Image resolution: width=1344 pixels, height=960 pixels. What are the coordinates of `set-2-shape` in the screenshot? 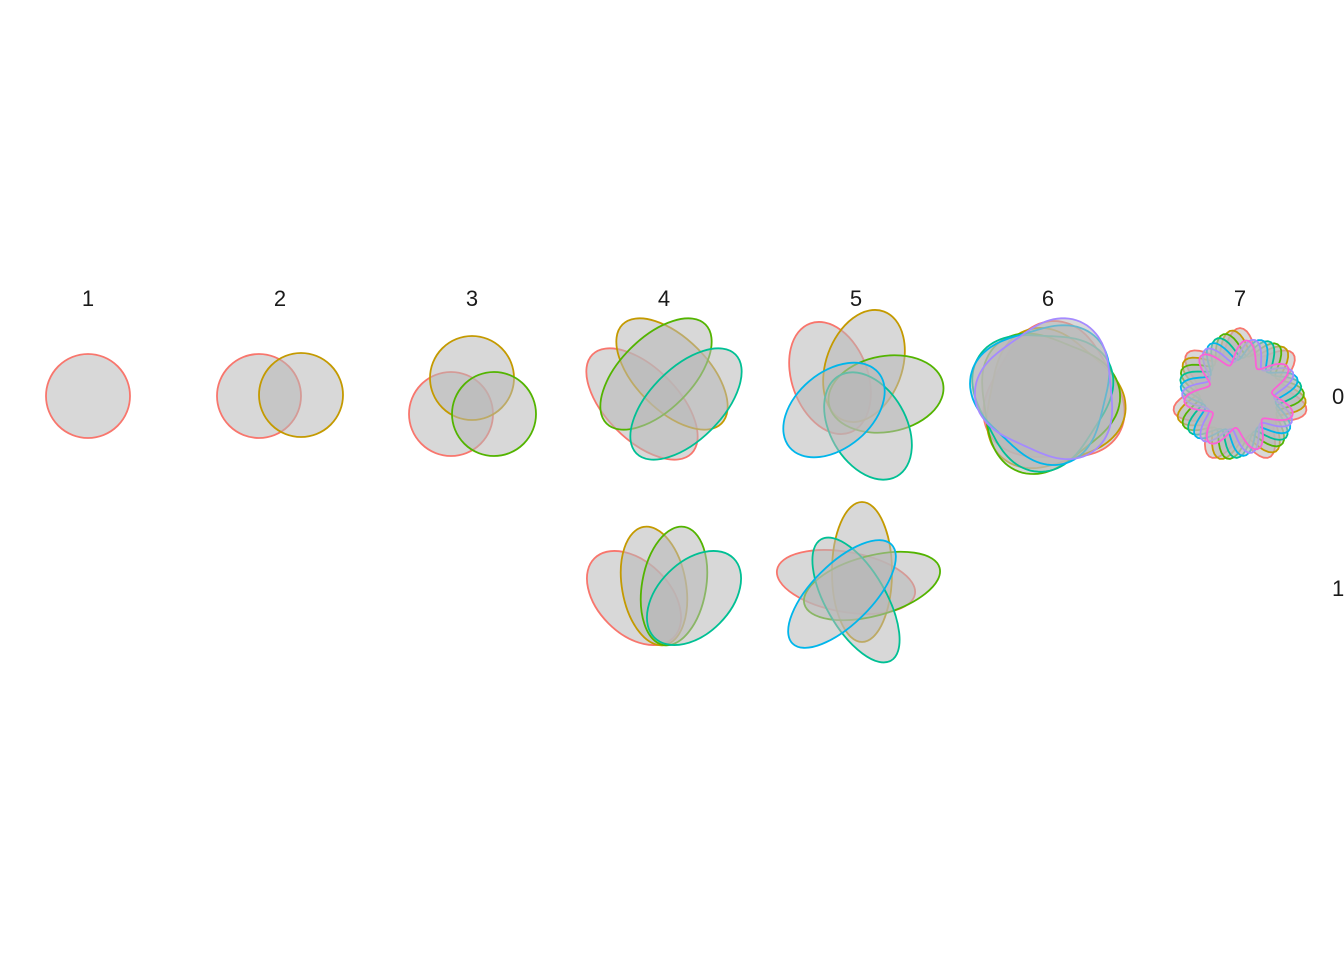 It's located at (301, 395).